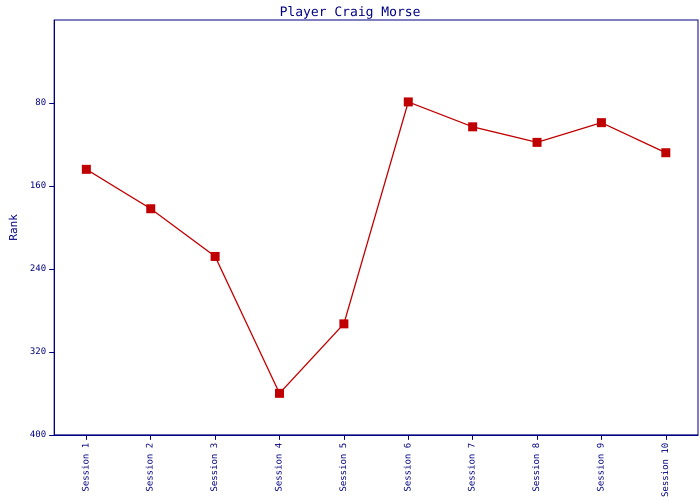  I want to click on y-tick-label: 160, so click(38, 185).